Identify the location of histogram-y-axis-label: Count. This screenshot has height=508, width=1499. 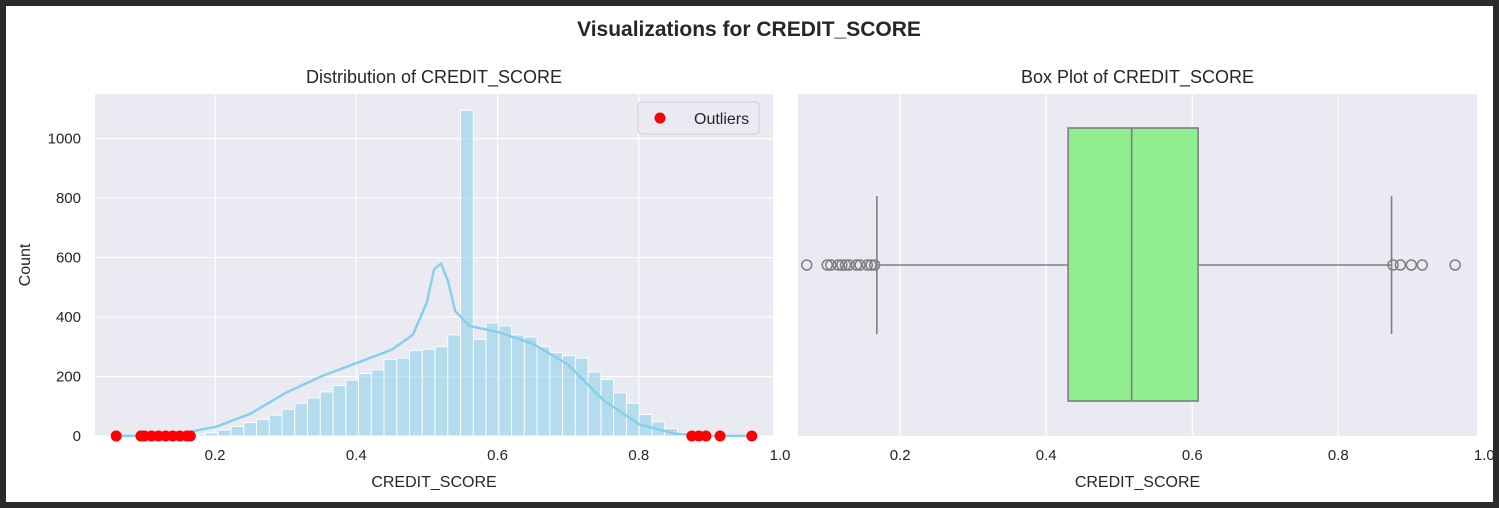
(25, 264).